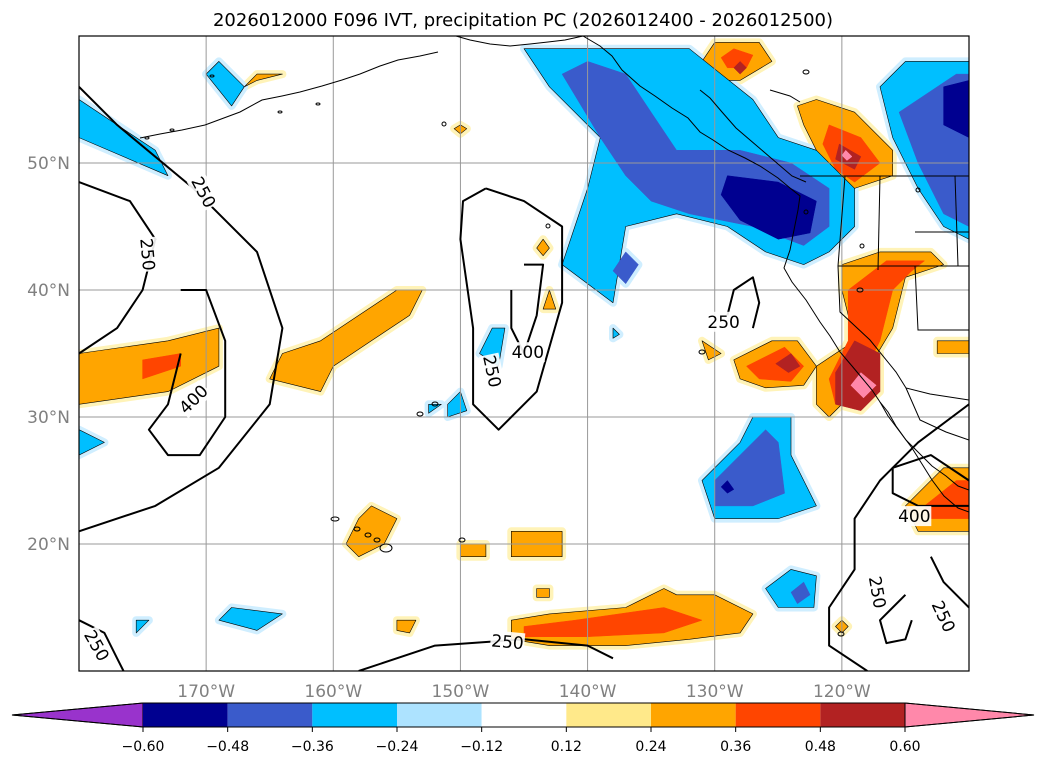  I want to click on tick-label-lat: 50°N, so click(48, 164).